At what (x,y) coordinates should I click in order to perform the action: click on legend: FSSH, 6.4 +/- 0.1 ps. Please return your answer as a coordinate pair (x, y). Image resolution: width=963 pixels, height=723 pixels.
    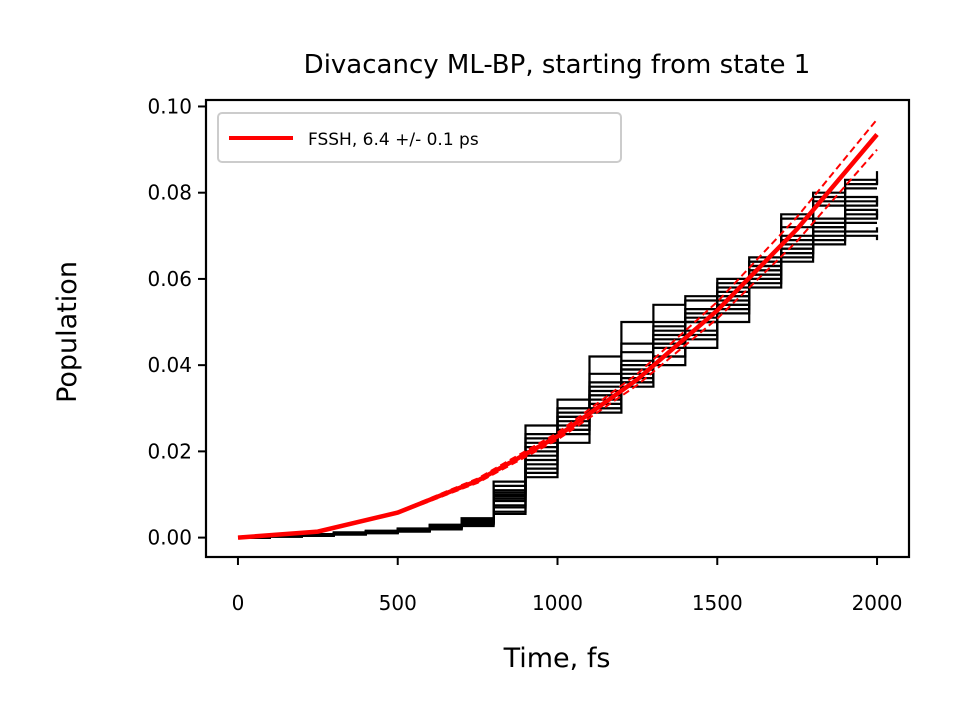
    Looking at the image, I should click on (419, 137).